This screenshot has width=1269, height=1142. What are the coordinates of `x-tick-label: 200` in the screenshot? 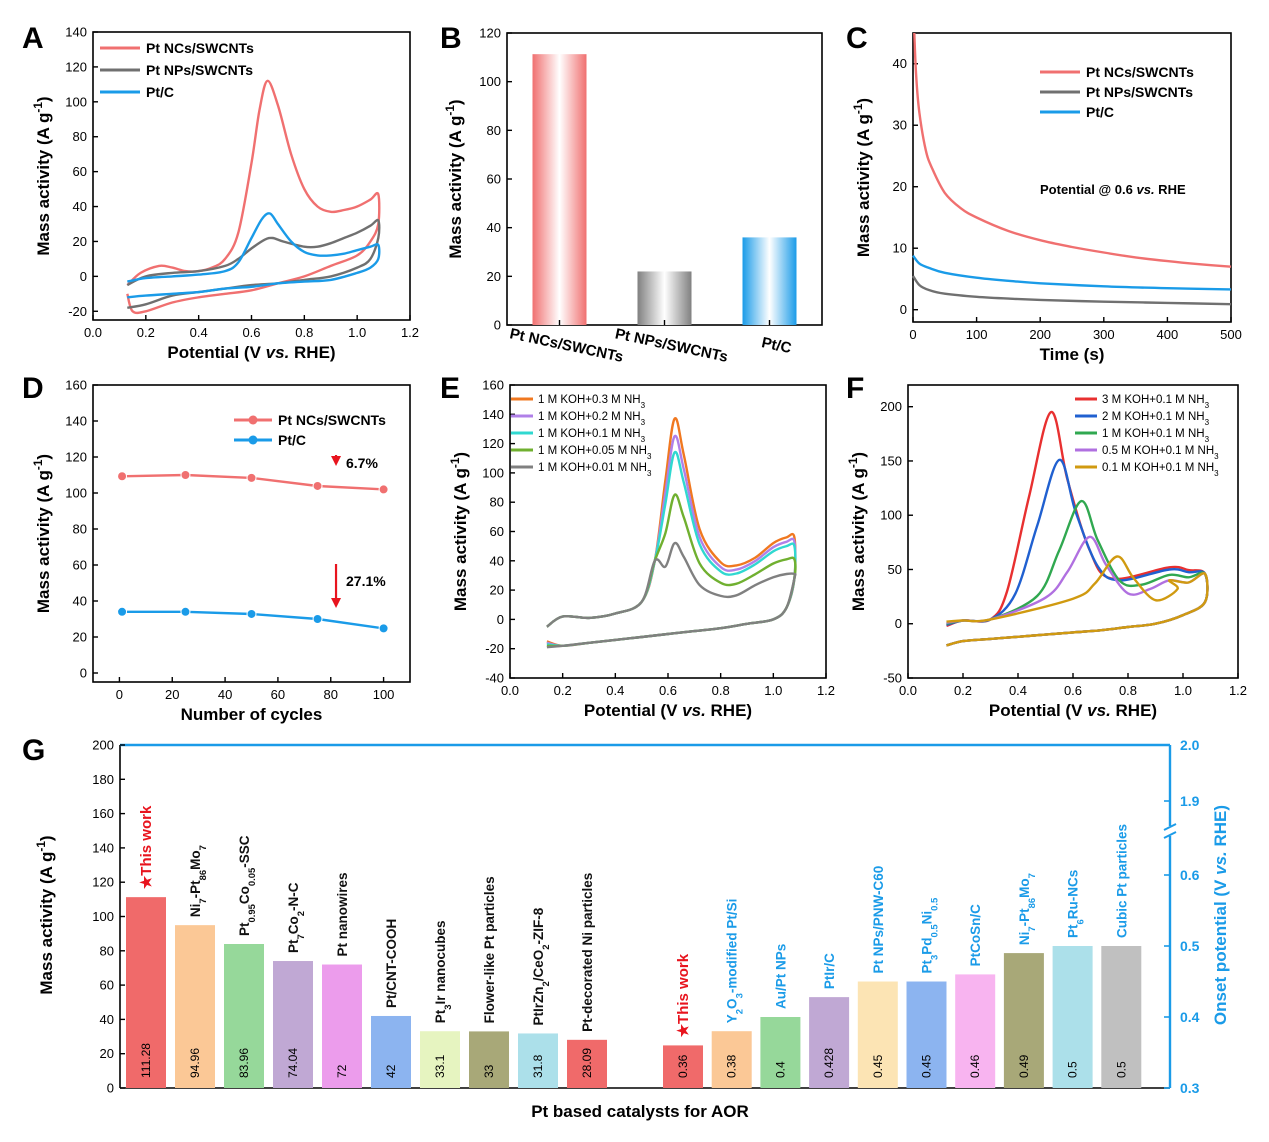 It's located at (1040, 334).